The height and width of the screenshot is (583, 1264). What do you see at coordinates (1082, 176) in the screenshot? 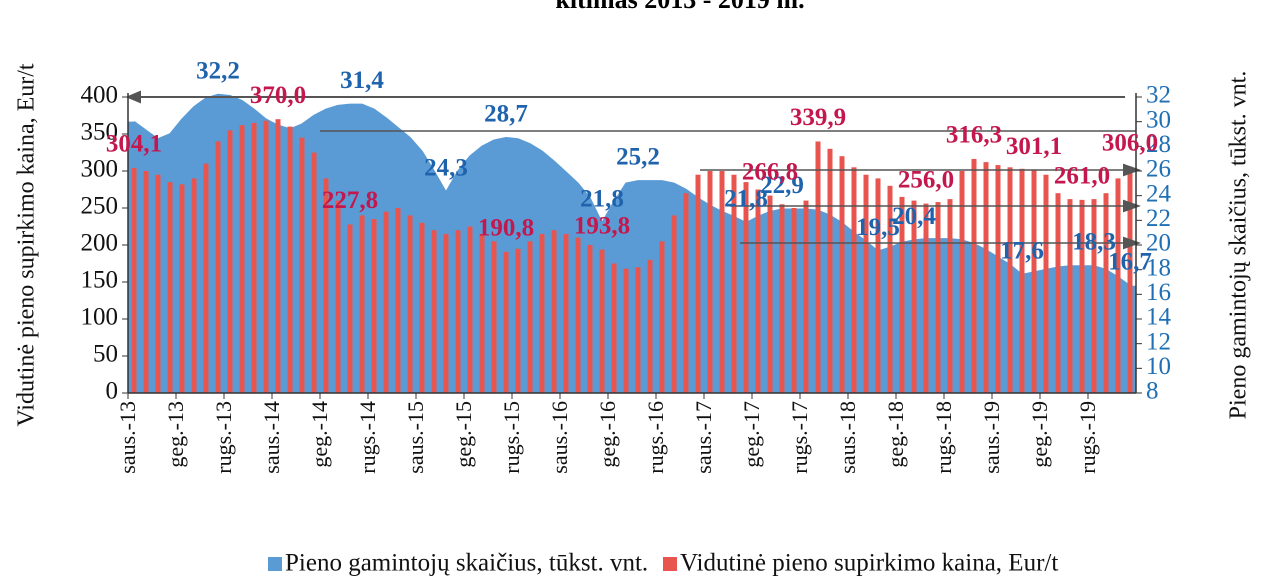
I see `data-label: 261,0` at bounding box center [1082, 176].